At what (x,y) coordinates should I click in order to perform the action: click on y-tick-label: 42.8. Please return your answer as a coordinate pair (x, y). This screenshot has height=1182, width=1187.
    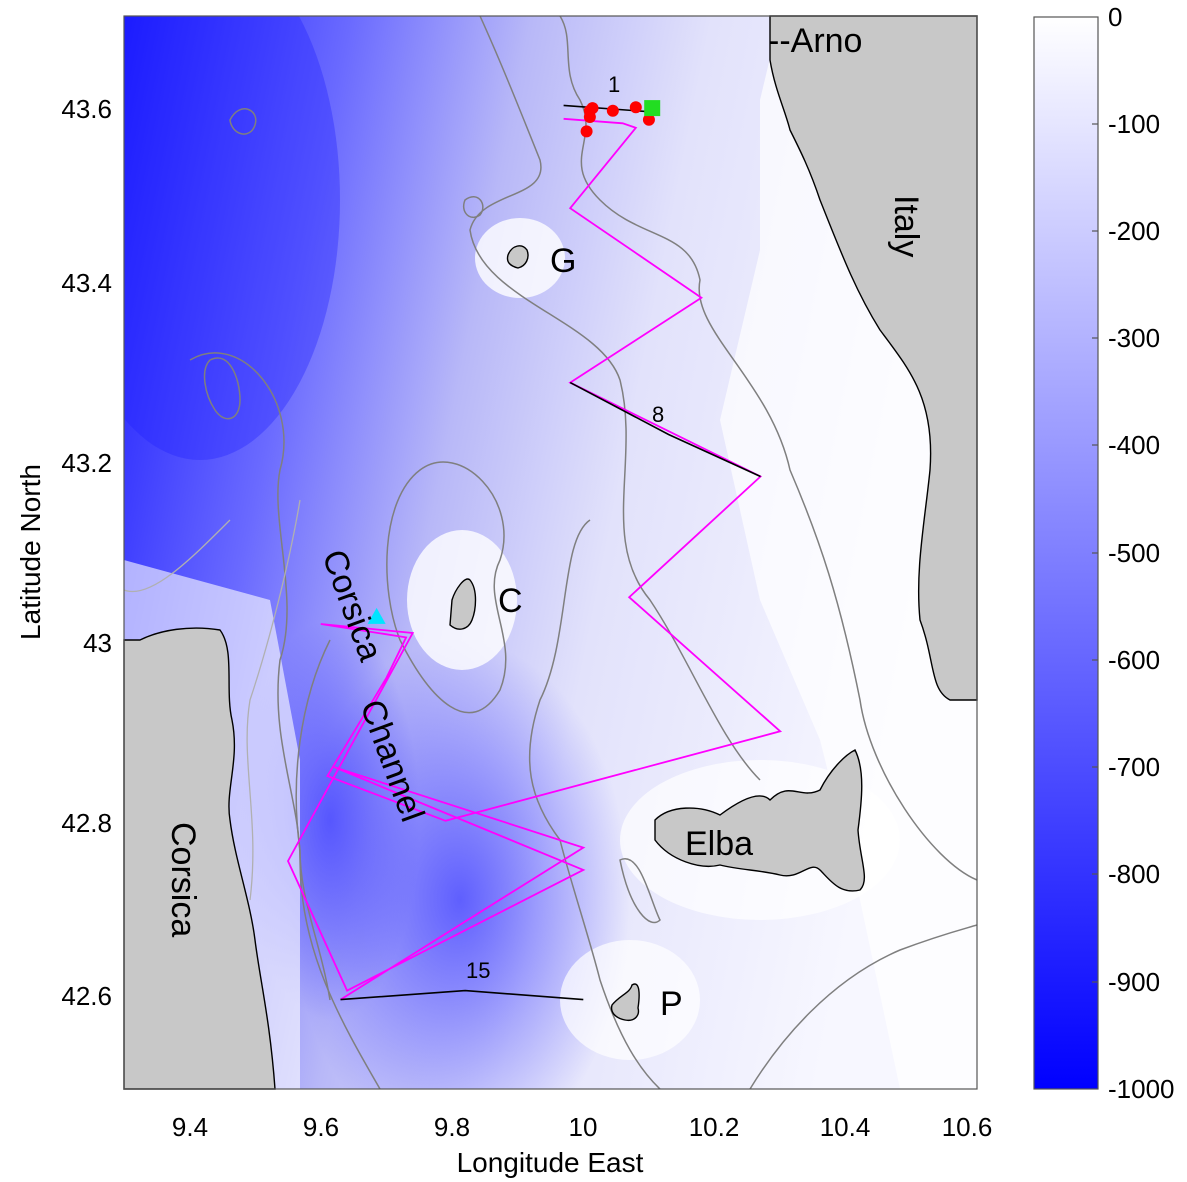
    Looking at the image, I should click on (86, 823).